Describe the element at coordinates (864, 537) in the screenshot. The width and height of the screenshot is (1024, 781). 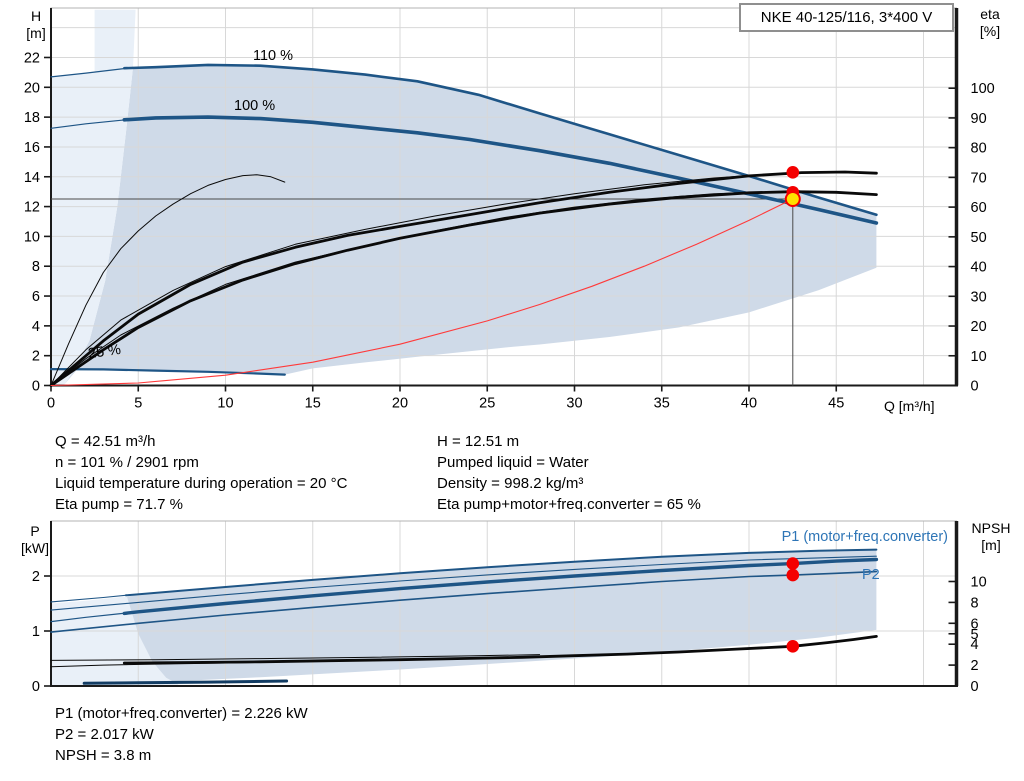
I see `label-p1-curve: P1 (motor+freq.converter)` at that location.